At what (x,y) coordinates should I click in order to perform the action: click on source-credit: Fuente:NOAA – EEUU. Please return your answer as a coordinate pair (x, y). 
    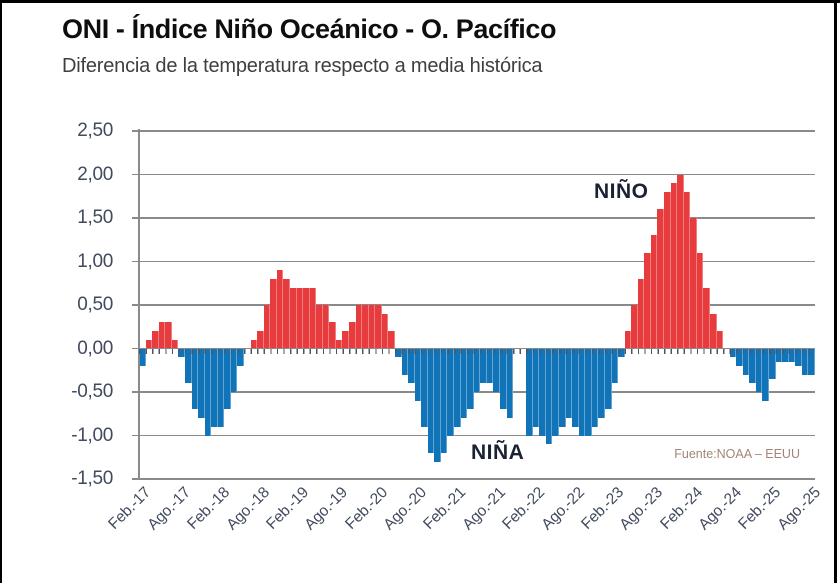
    Looking at the image, I should click on (737, 454).